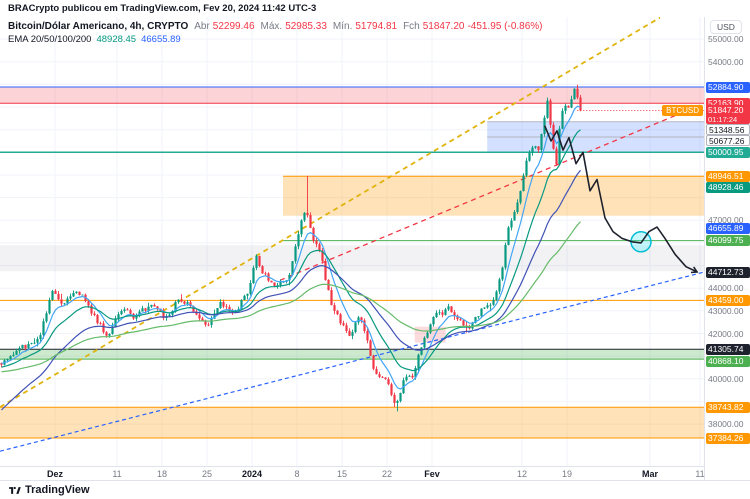  What do you see at coordinates (411, 26) in the screenshot?
I see `close-label: Fch` at bounding box center [411, 26].